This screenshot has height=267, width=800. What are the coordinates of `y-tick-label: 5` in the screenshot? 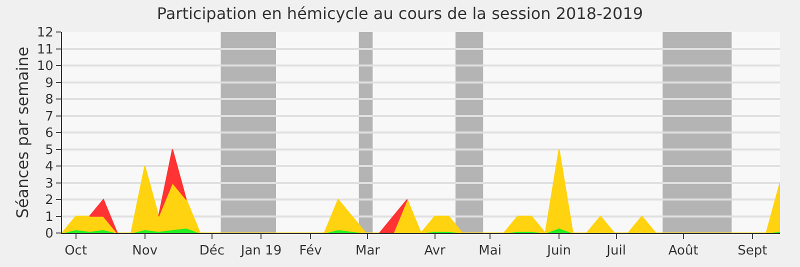 It's located at (49, 150).